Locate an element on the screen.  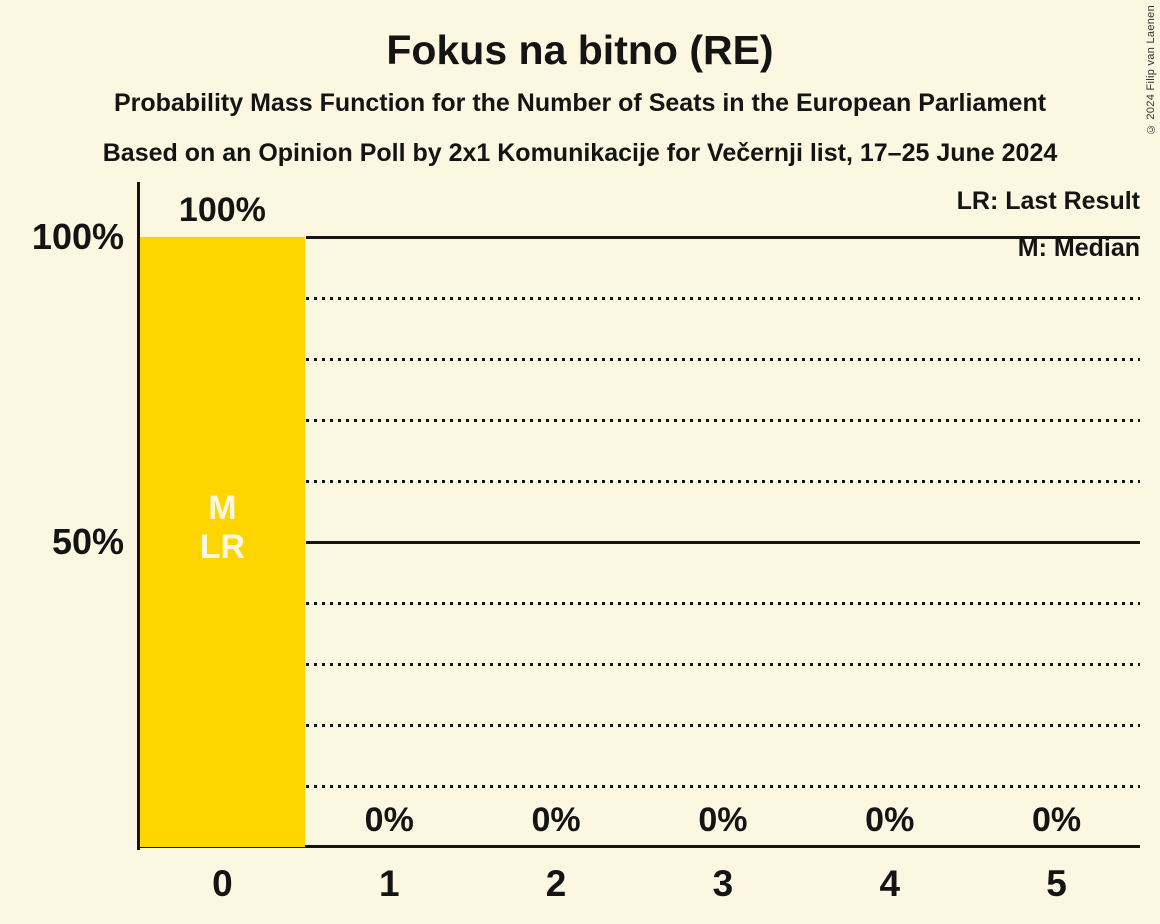
gridline-90pct is located at coordinates (723, 298).